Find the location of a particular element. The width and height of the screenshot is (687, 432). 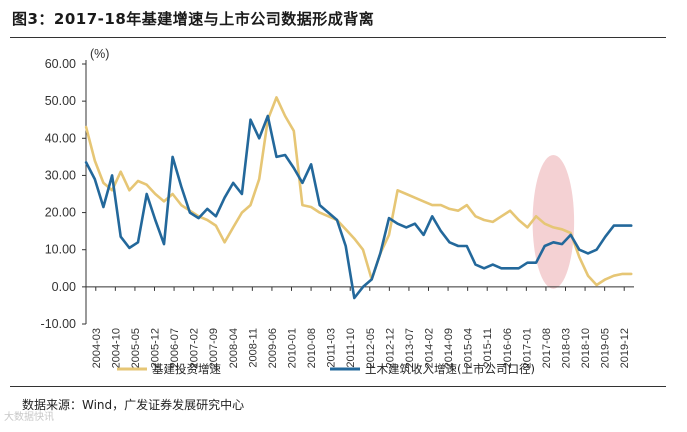

footer-divider is located at coordinates (338, 386).